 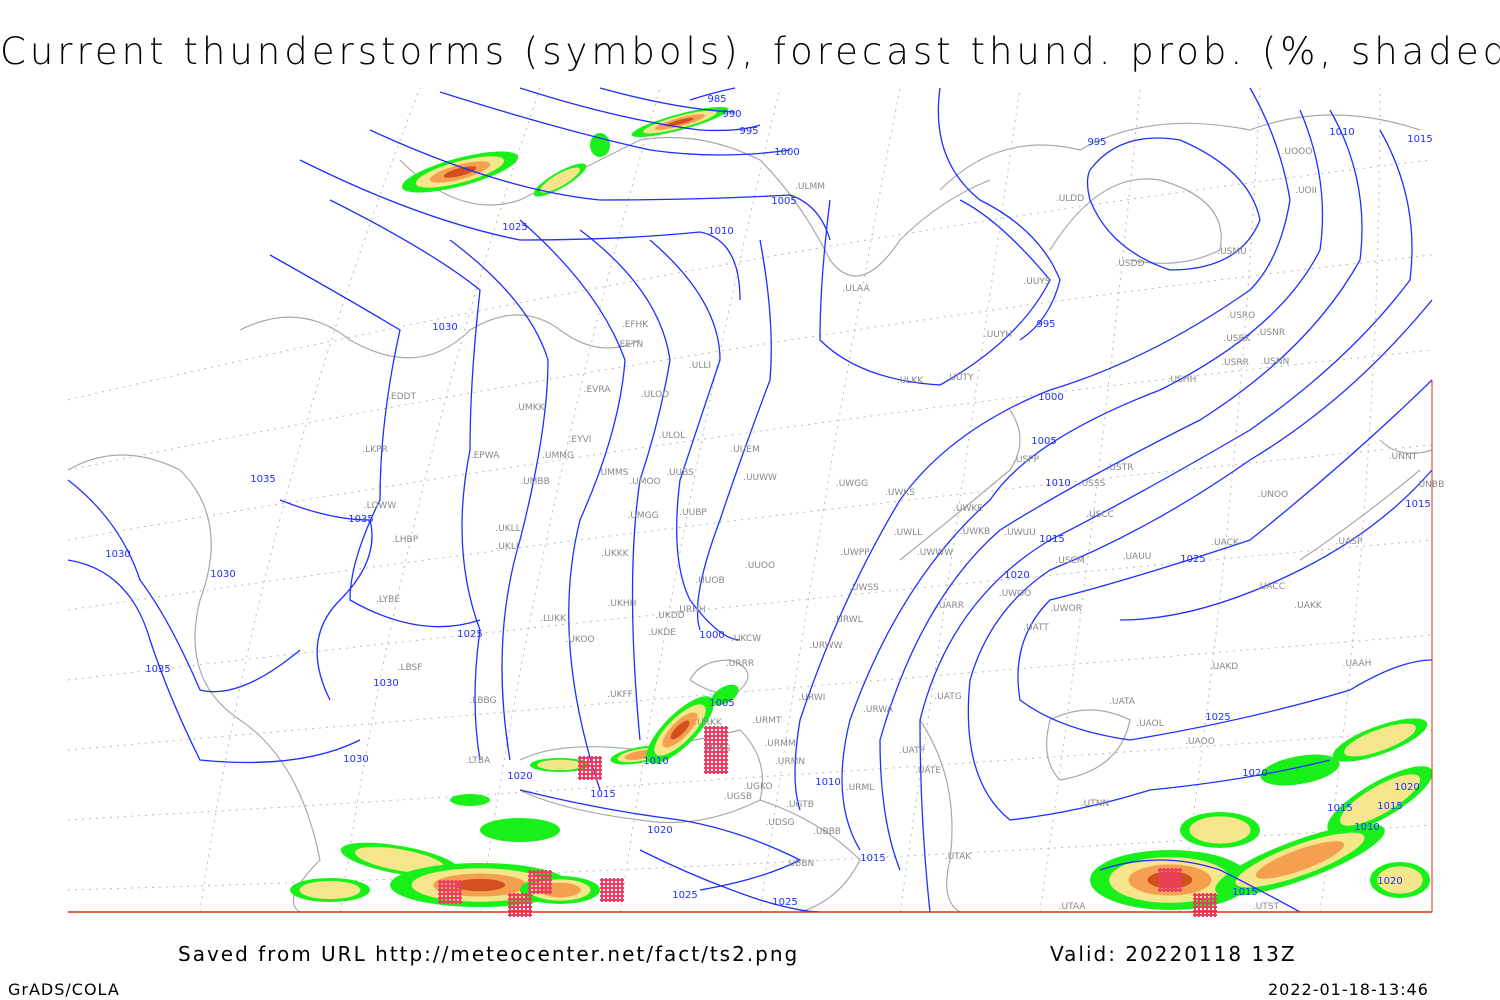 What do you see at coordinates (1224, 667) in the screenshot?
I see `station-label: .UAKD` at bounding box center [1224, 667].